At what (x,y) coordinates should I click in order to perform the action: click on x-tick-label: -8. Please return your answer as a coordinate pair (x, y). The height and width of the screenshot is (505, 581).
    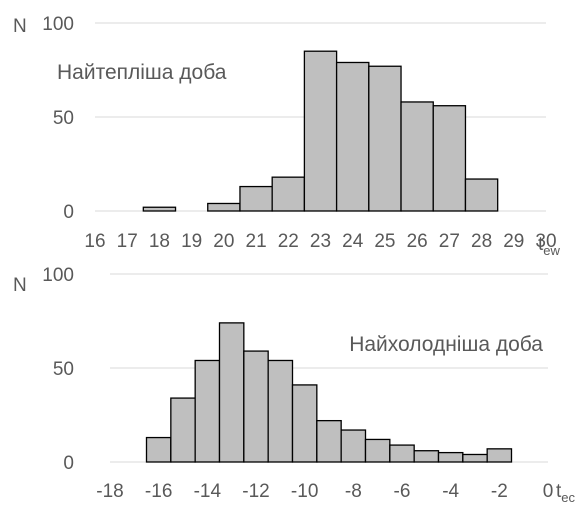
    Looking at the image, I should click on (353, 491).